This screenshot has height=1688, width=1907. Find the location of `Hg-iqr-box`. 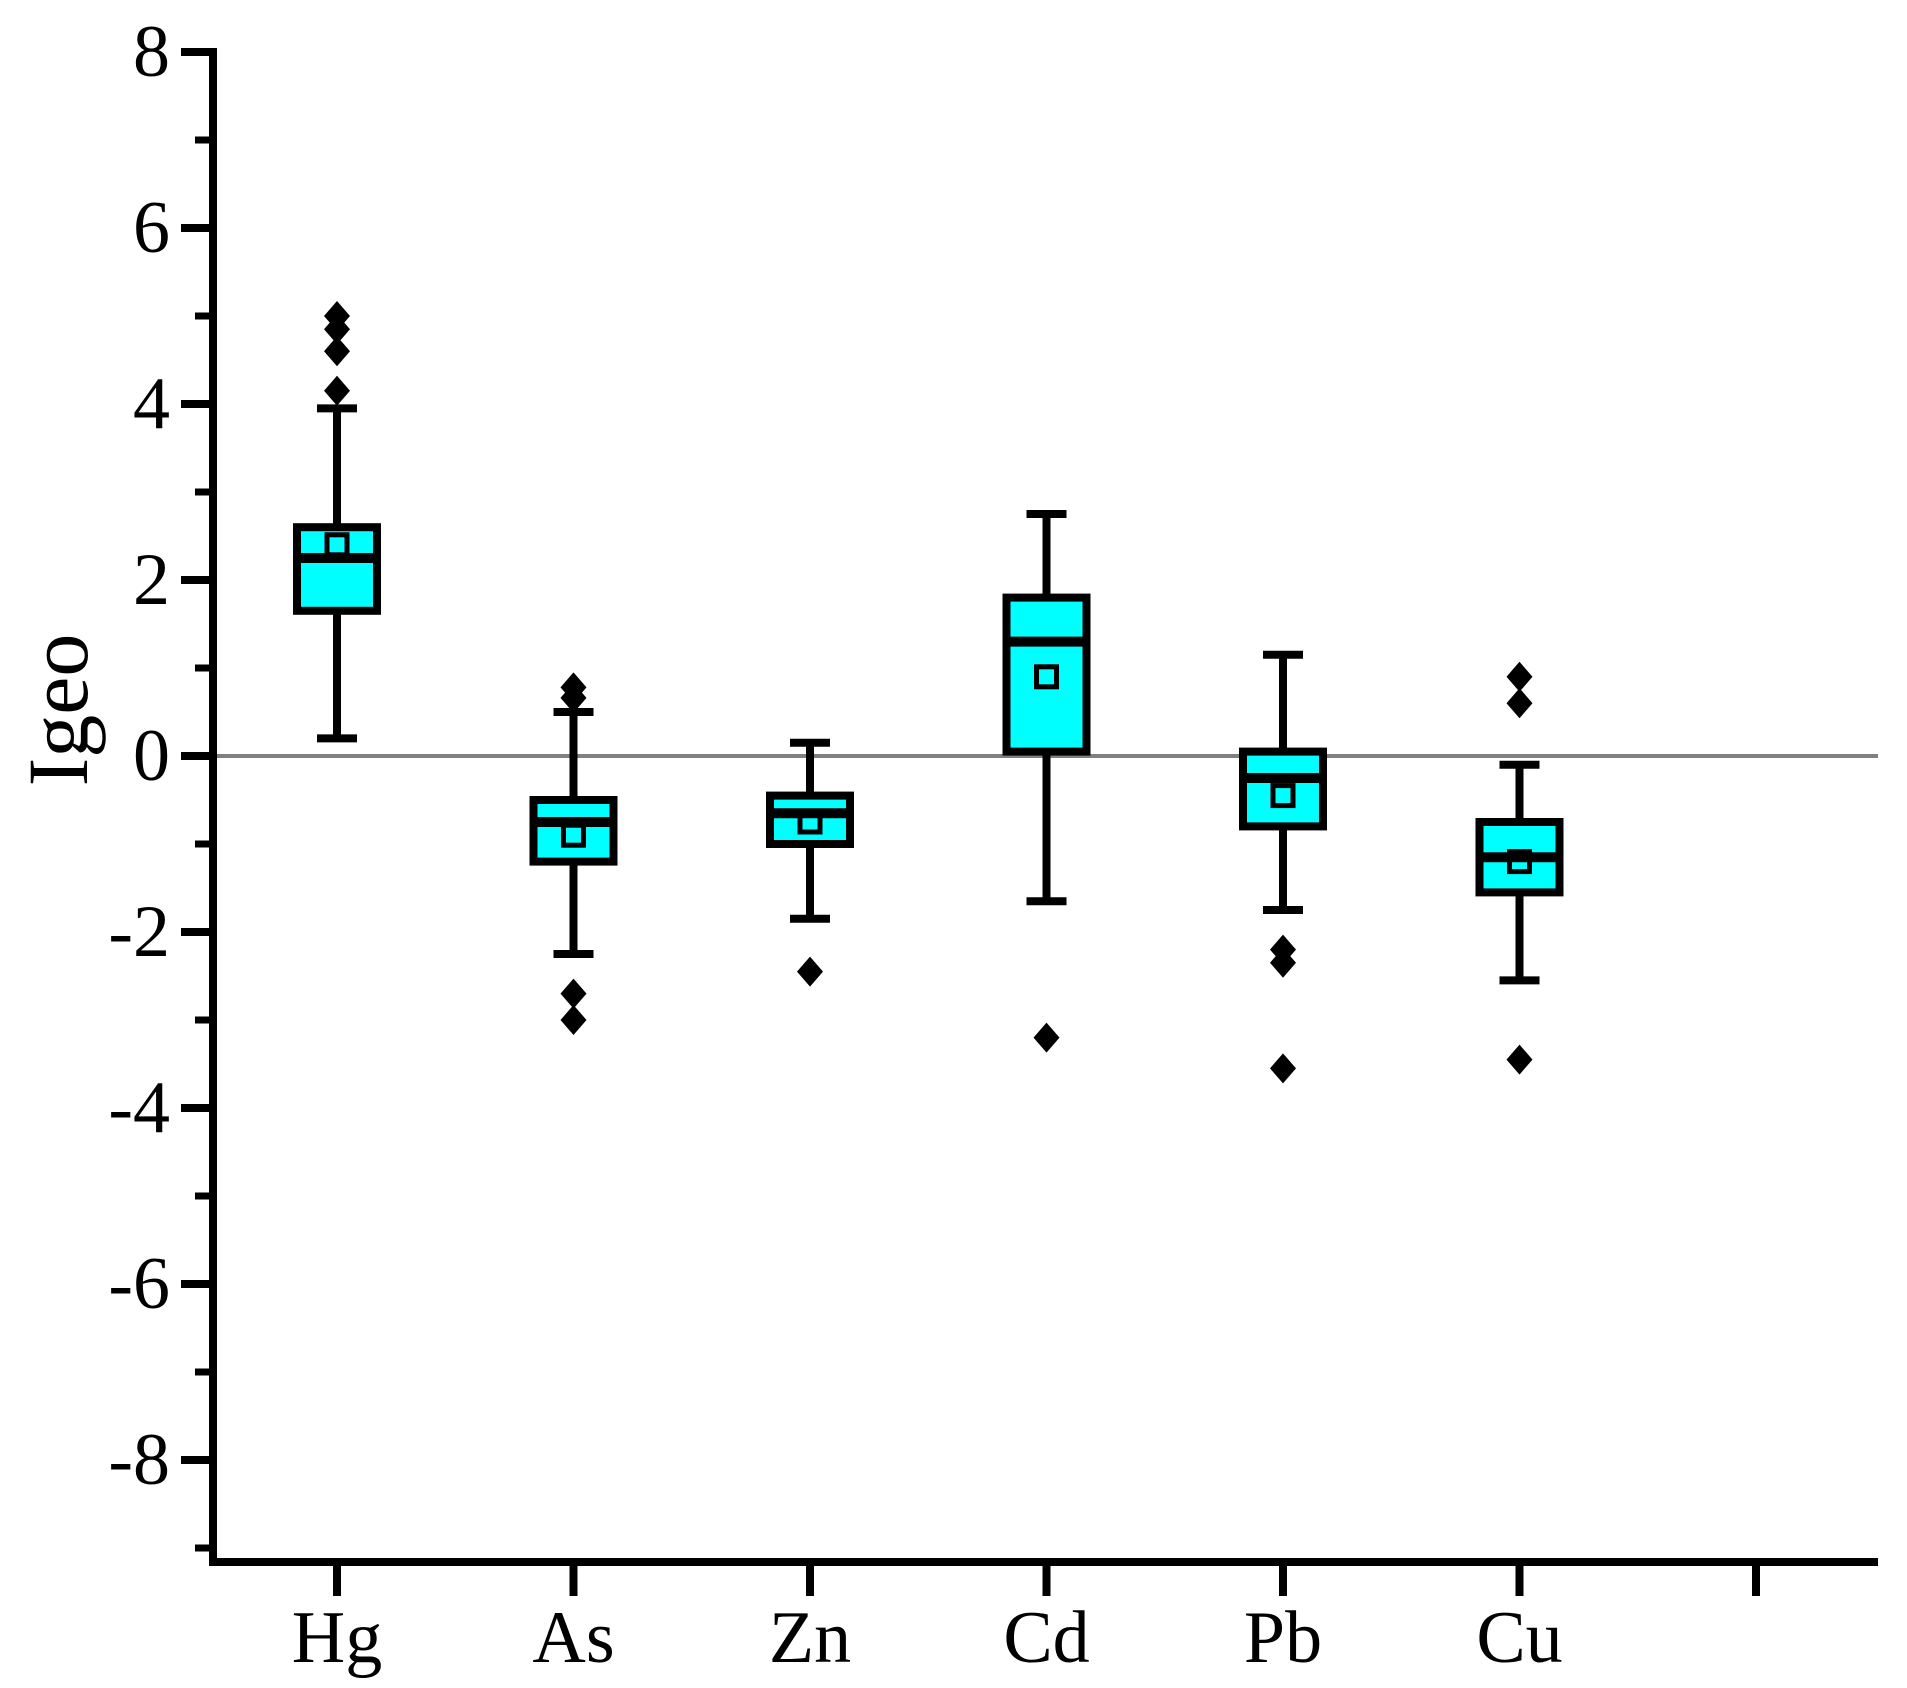

Hg-iqr-box is located at coordinates (337, 569).